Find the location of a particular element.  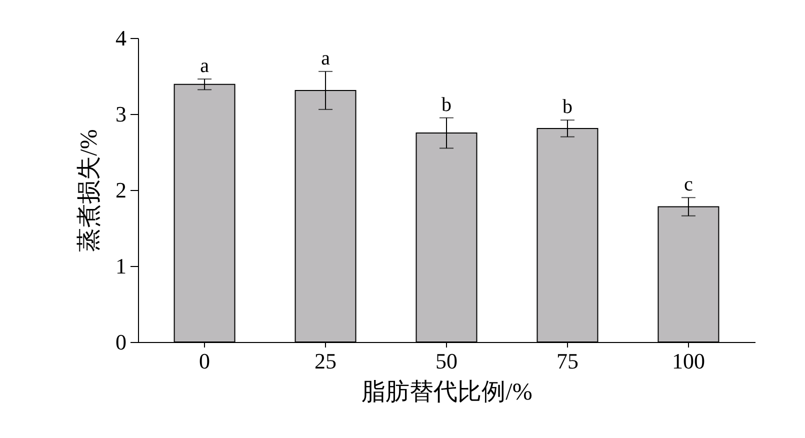

x-tick-label: 75 is located at coordinates (567, 361).